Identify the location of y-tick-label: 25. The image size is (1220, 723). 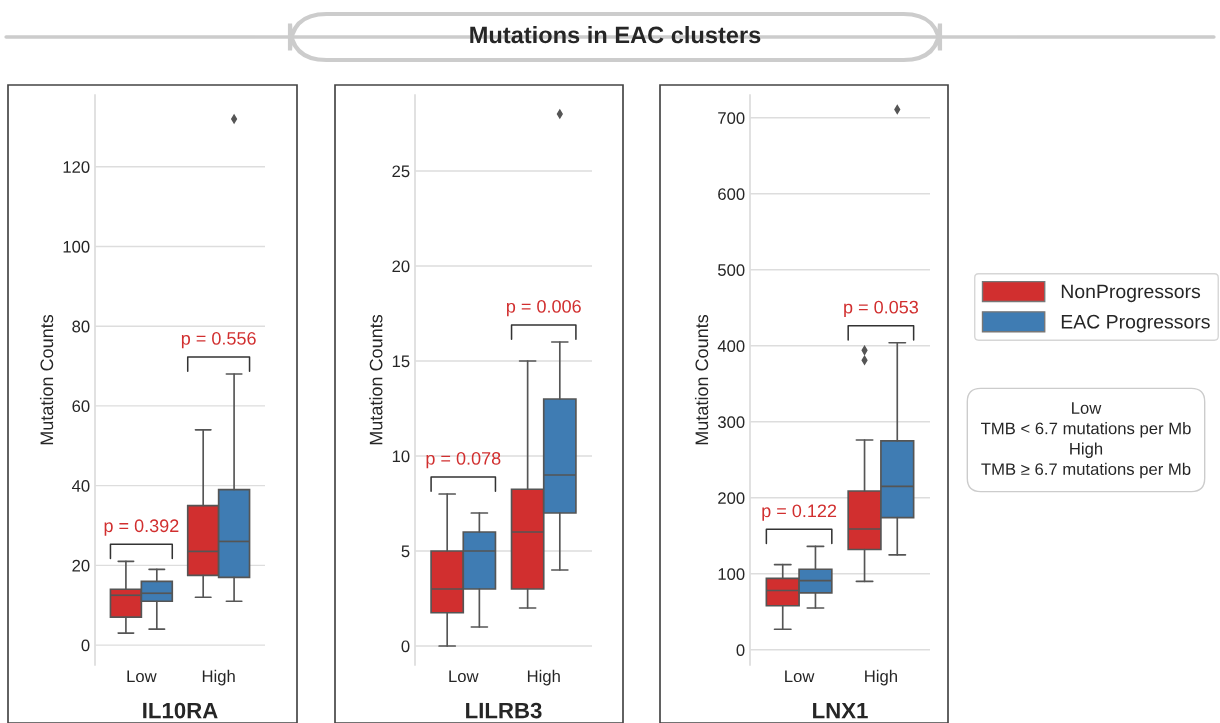
(401, 171).